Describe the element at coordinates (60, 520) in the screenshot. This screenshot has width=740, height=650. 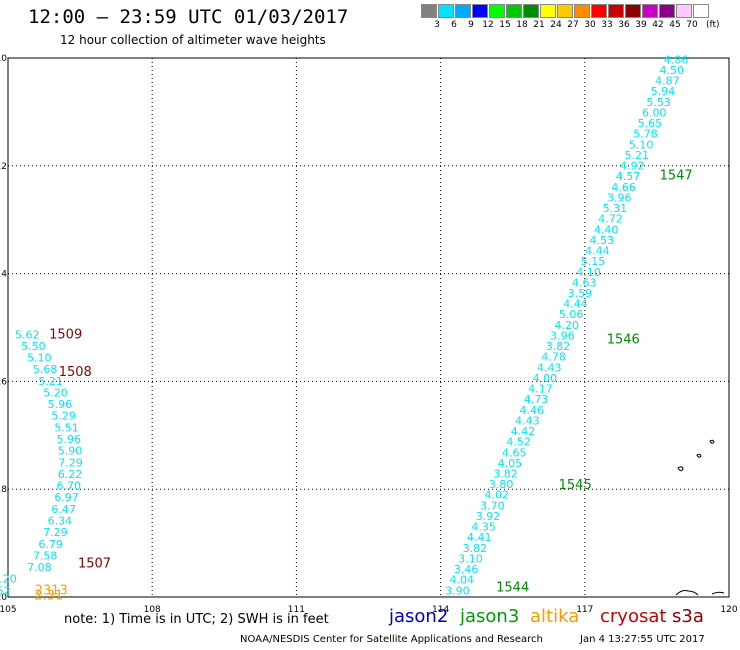
I see `swh-value: 6.34` at that location.